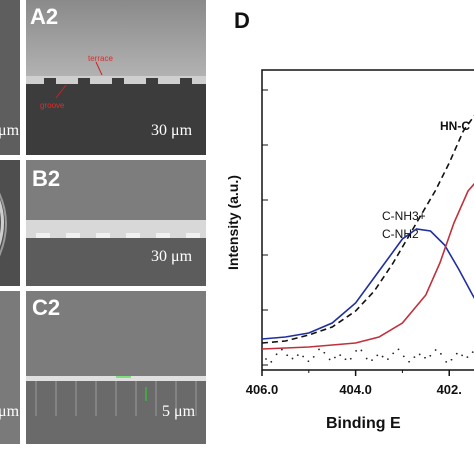 This screenshot has height=474, width=474. What do you see at coordinates (46, 178) in the screenshot?
I see `panel-label-b2: B2` at bounding box center [46, 178].